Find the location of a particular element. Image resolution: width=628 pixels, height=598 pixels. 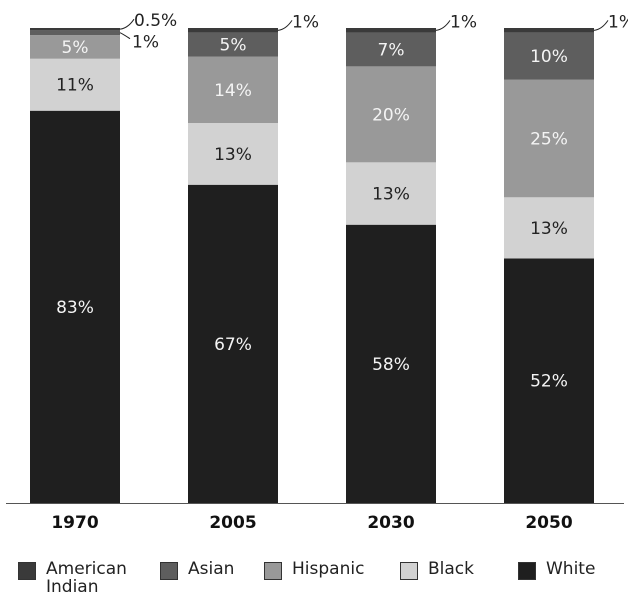

callout-label-american-indian-1970: 0.5% is located at coordinates (155, 21).